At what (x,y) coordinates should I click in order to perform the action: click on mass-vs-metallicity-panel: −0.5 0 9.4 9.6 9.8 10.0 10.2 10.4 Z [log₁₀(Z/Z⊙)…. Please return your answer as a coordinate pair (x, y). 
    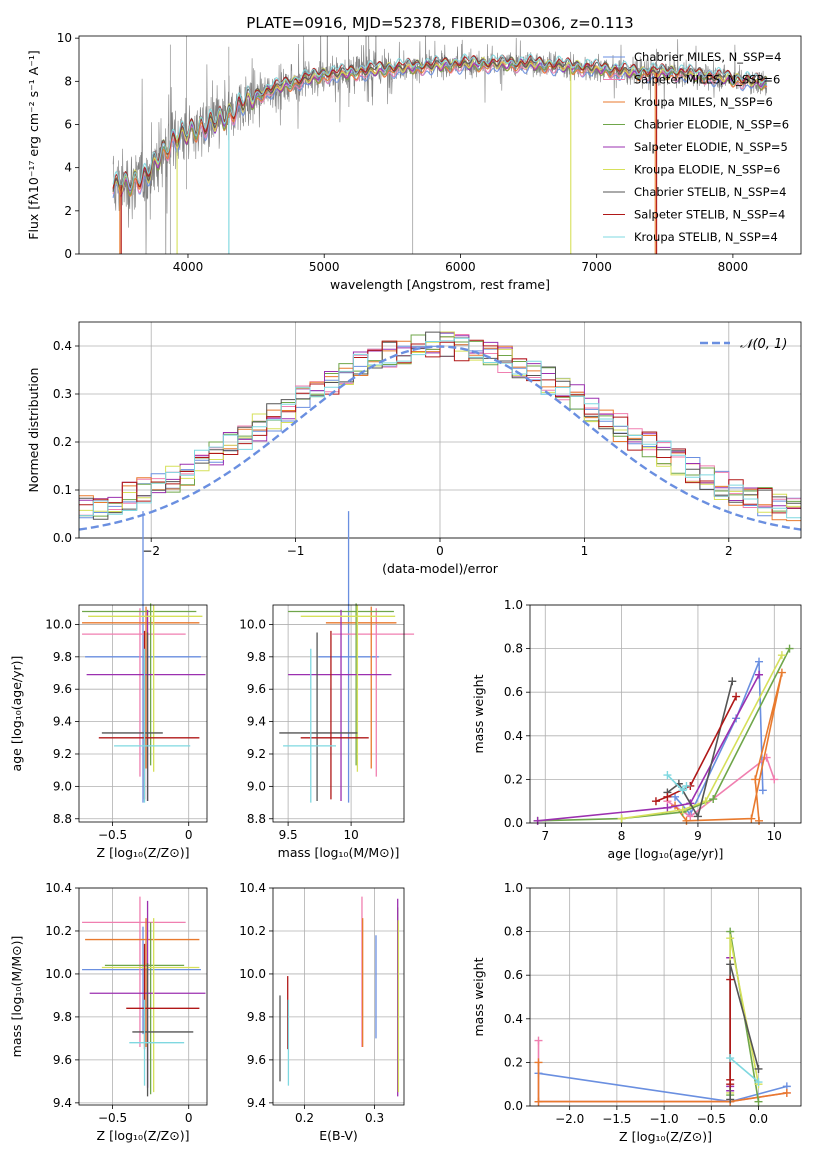
    Looking at the image, I should click on (108, 1012).